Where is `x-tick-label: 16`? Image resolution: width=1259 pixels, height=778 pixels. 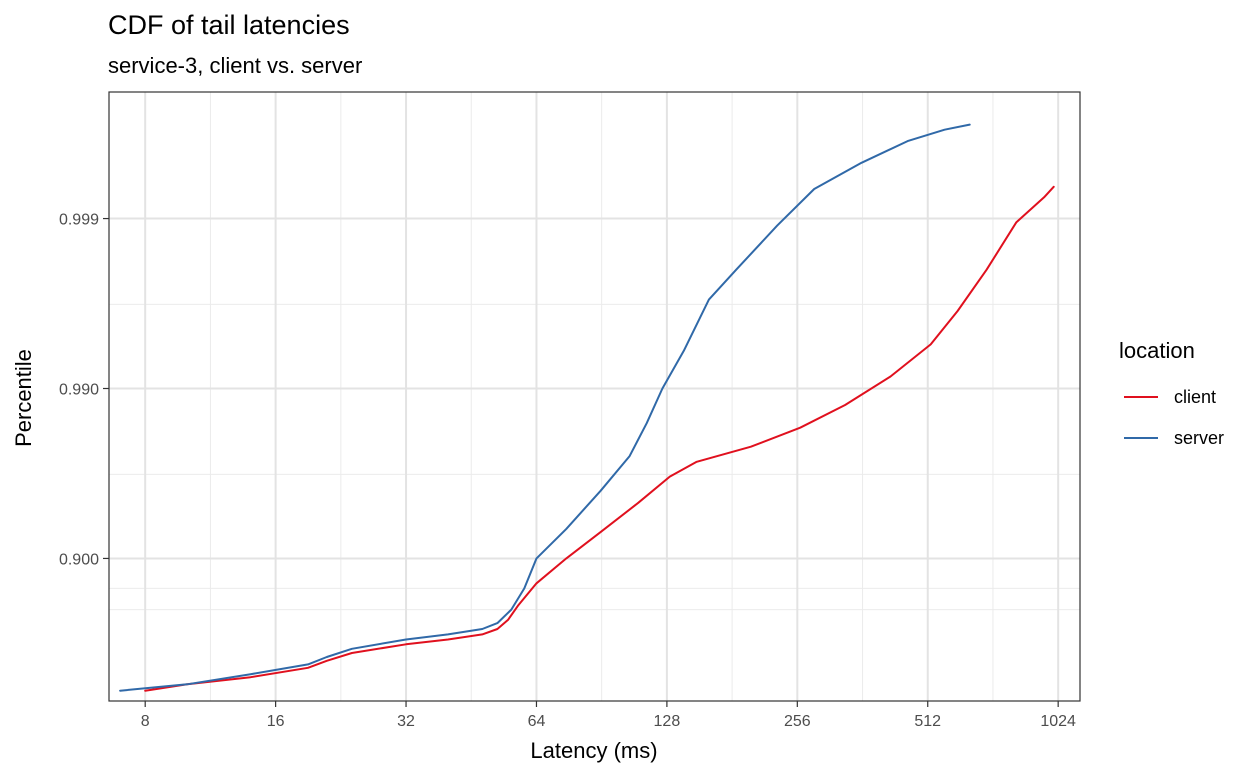 x-tick-label: 16 is located at coordinates (276, 721).